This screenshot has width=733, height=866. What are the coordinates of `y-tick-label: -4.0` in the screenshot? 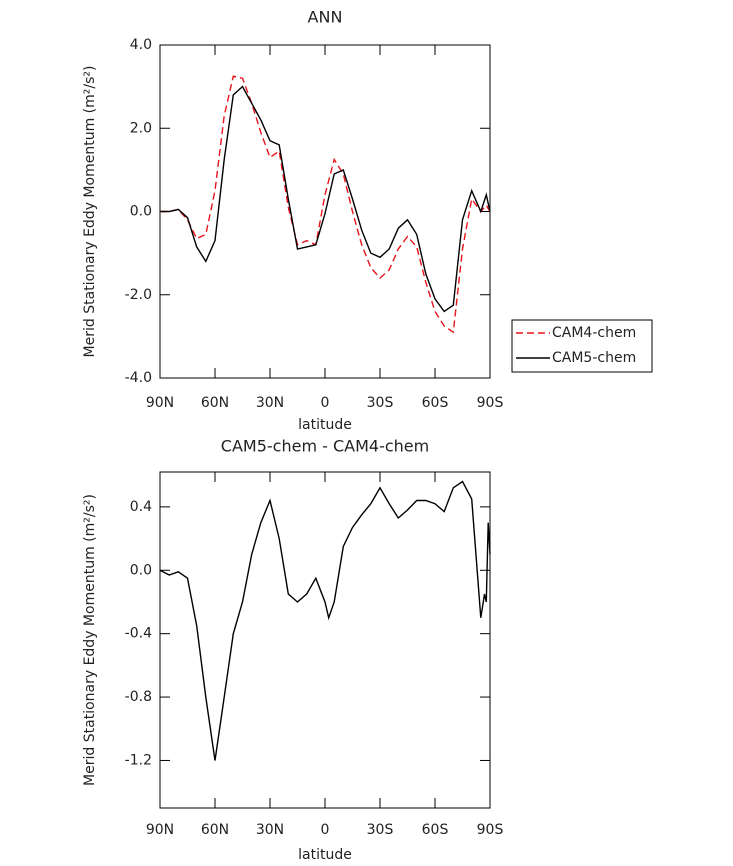 It's located at (138, 378).